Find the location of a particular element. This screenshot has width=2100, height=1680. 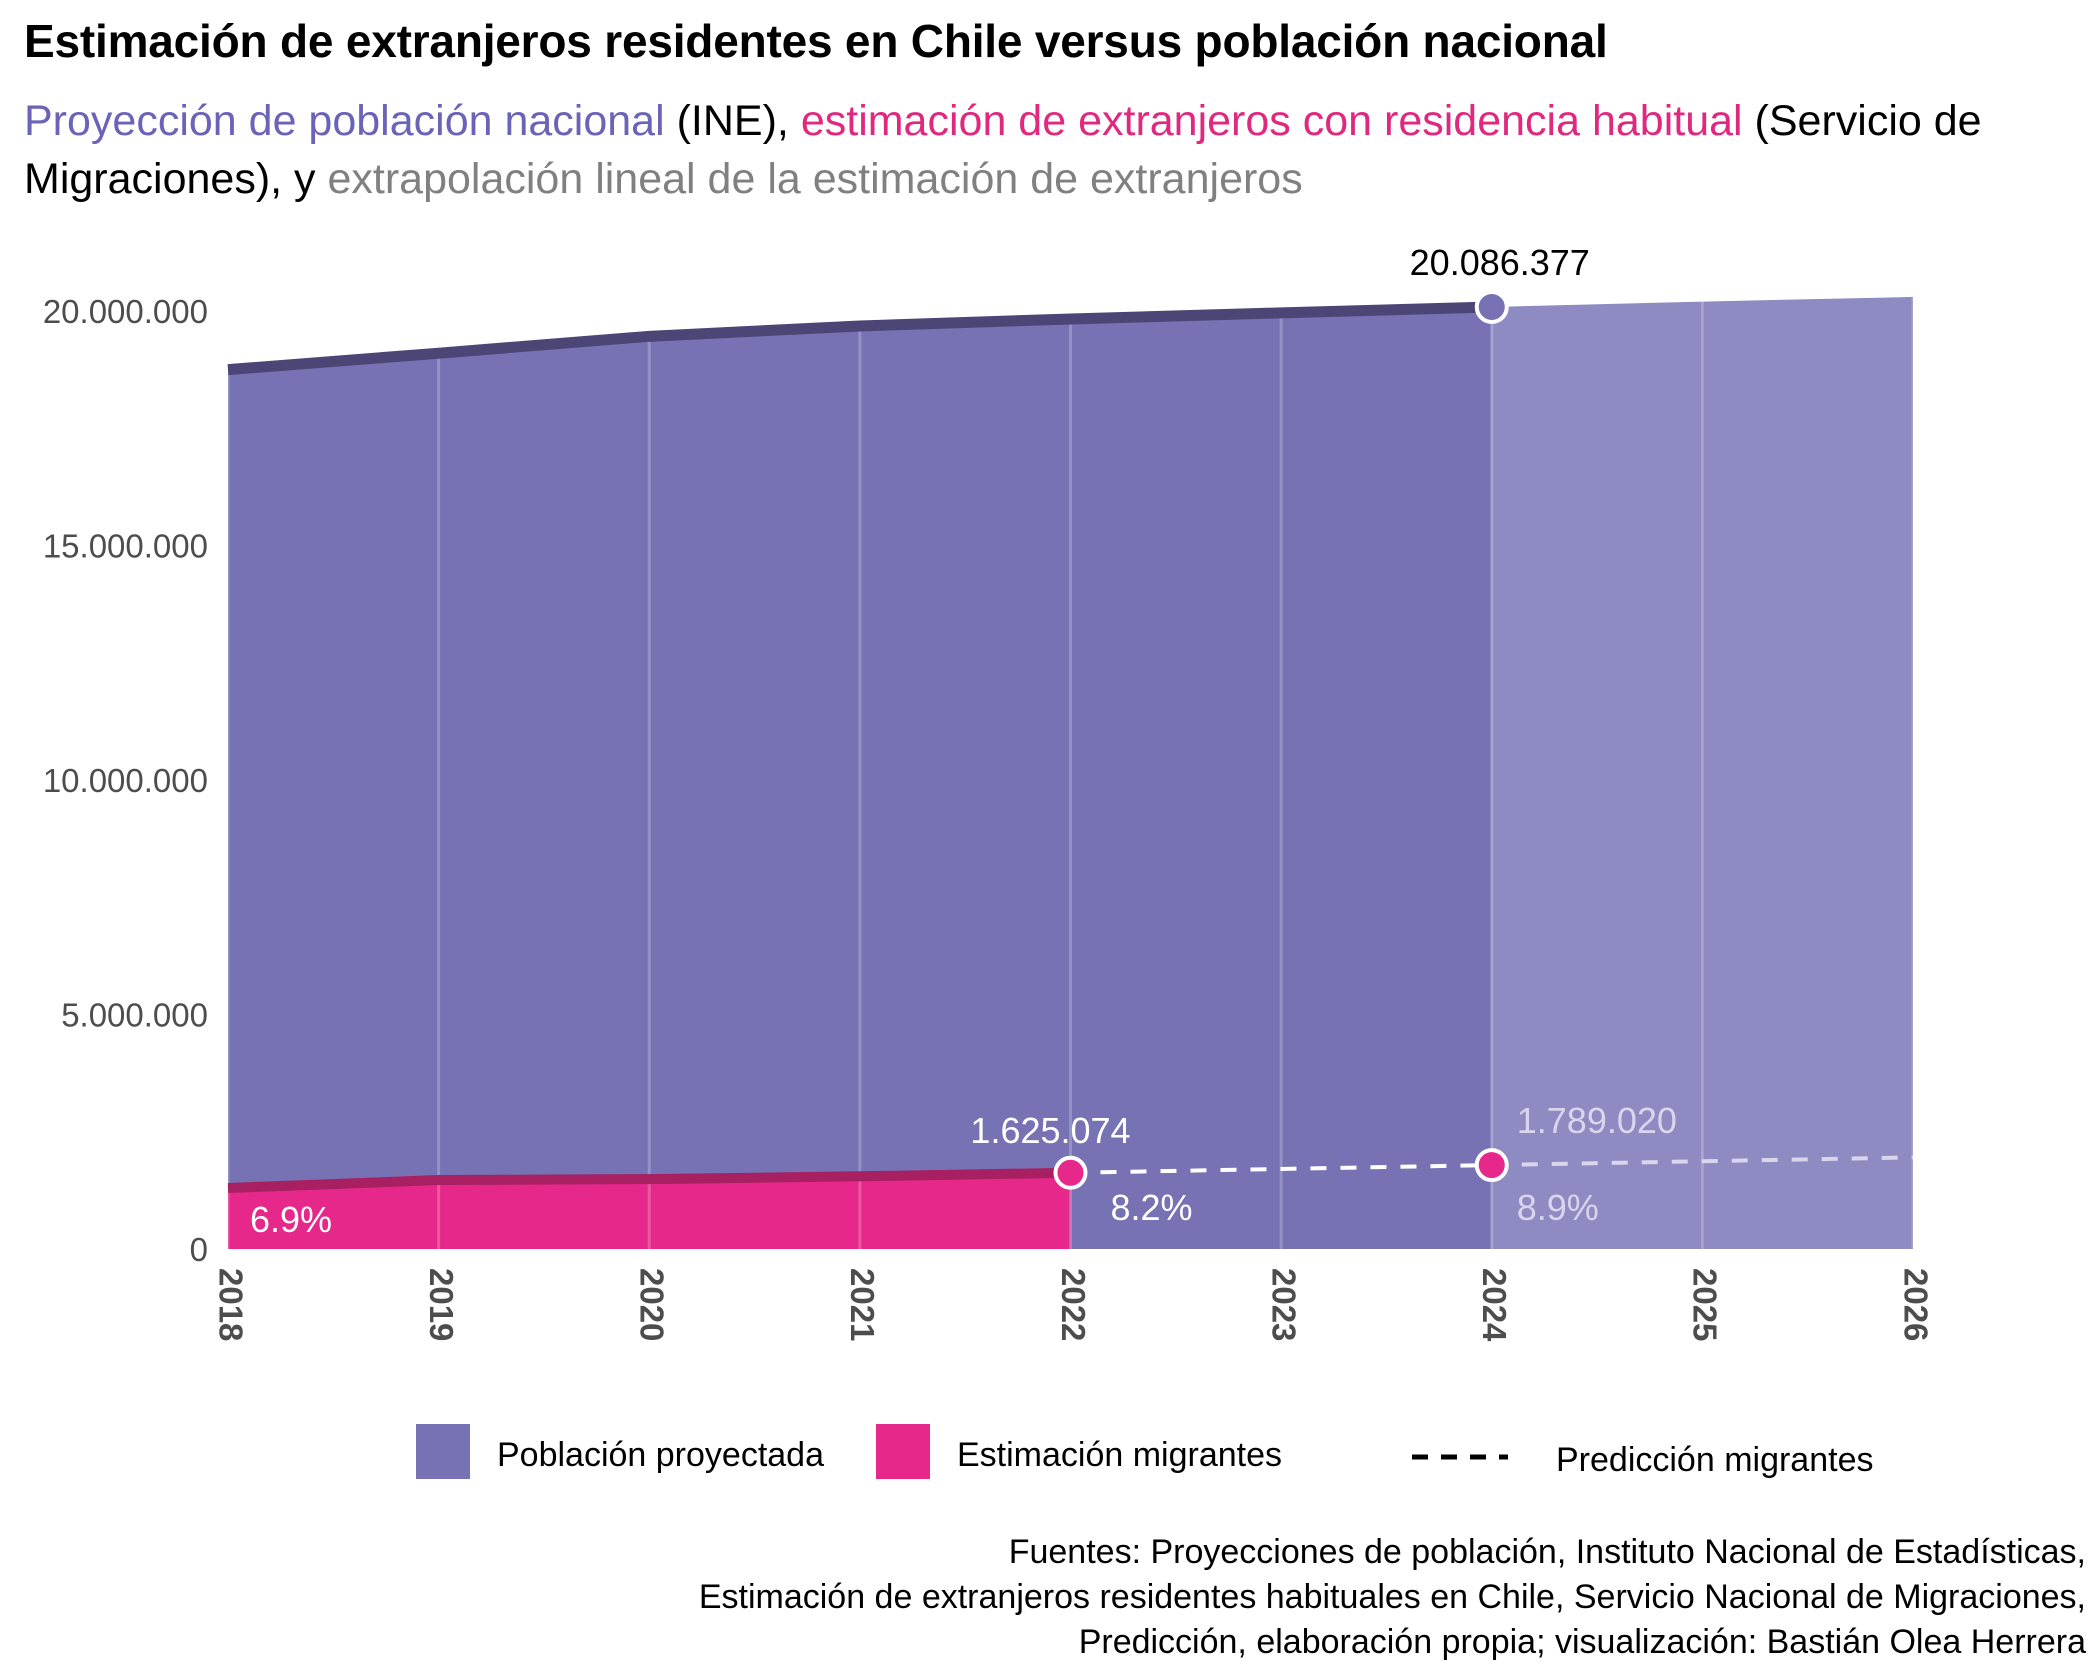

subtitle-source-ine: (INE), is located at coordinates (732, 121).